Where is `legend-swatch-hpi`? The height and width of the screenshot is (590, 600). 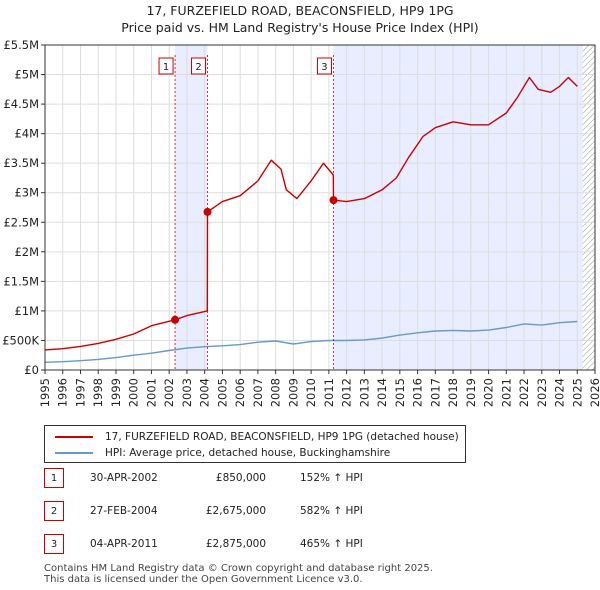 legend-swatch-hpi is located at coordinates (74, 453).